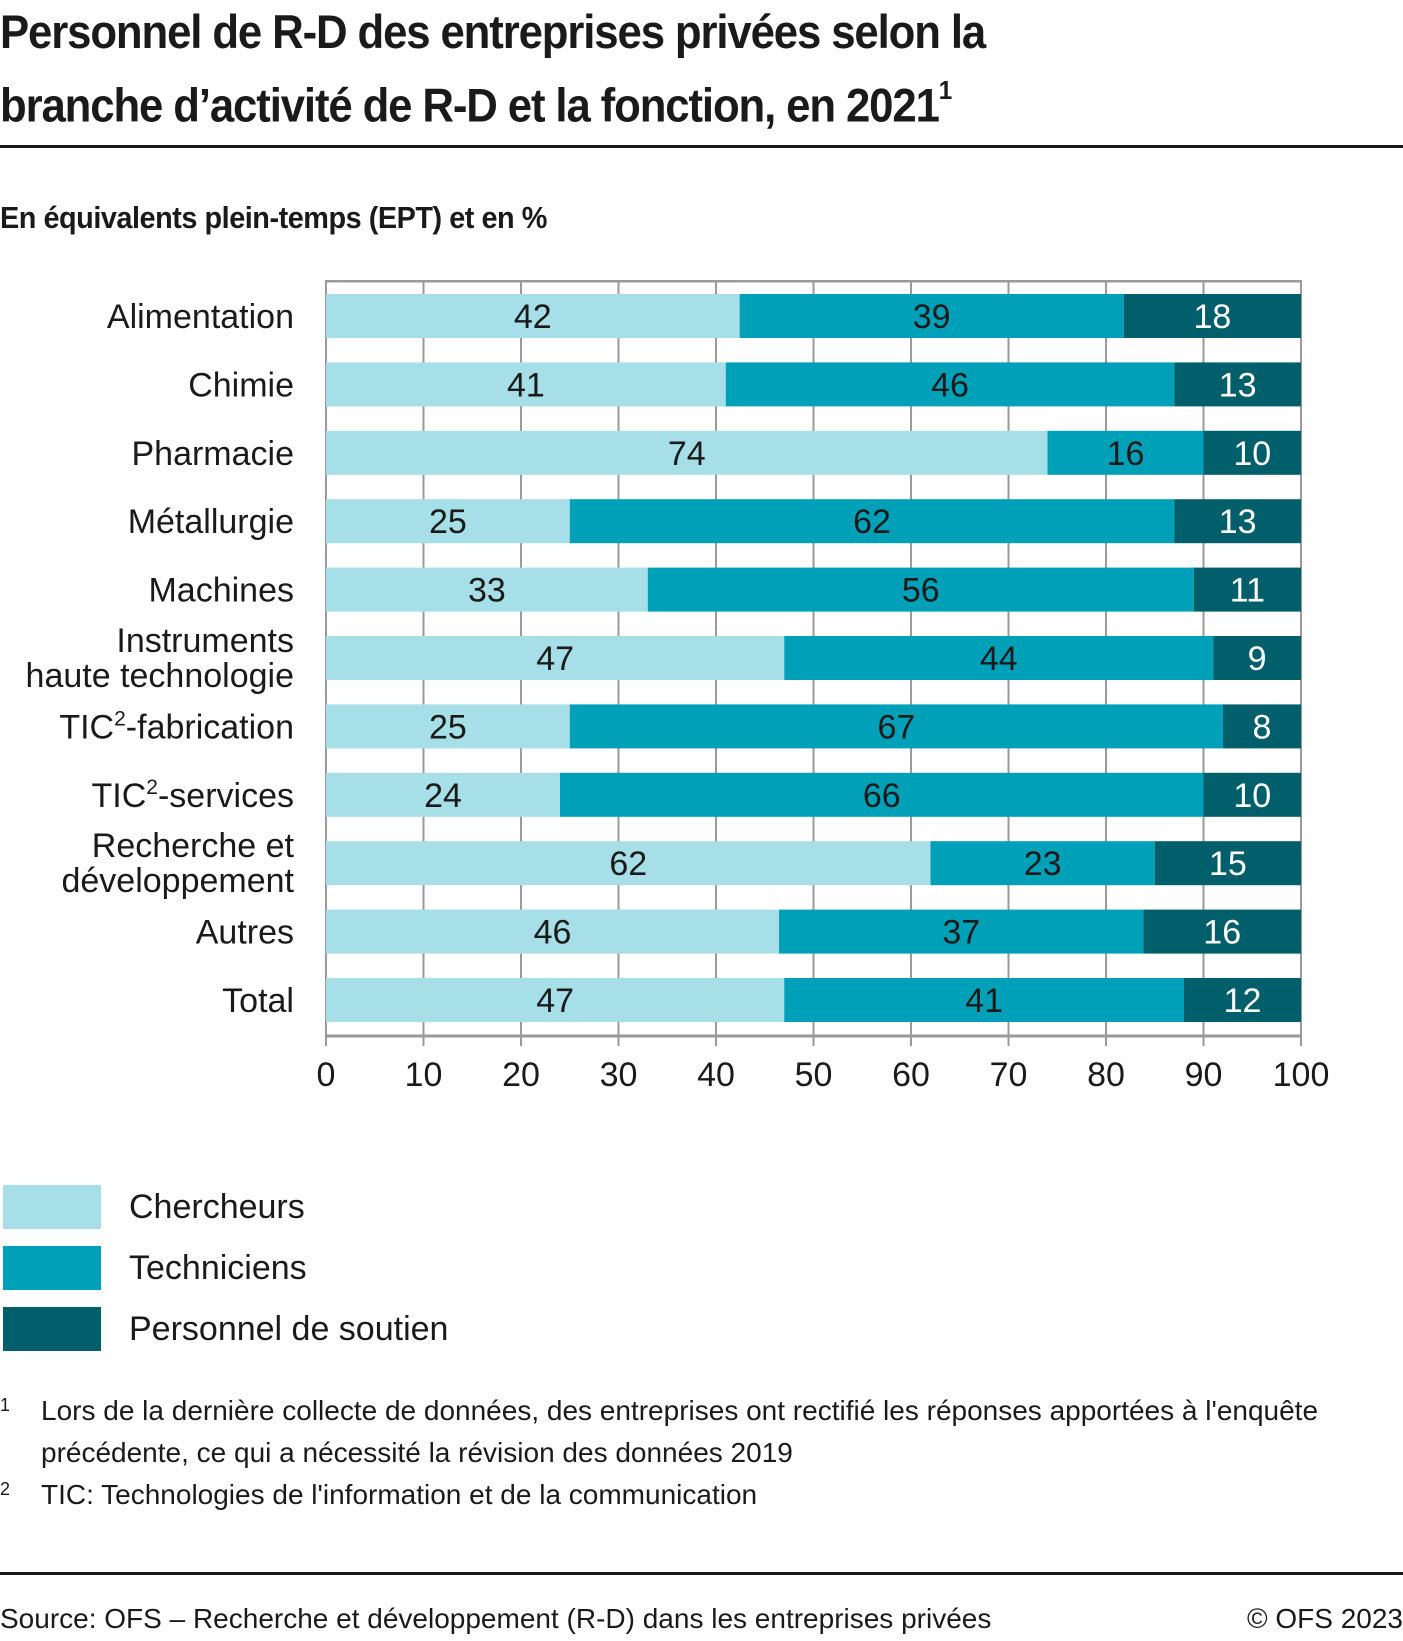 This screenshot has height=1641, width=1403. I want to click on chart-subtitle: En équivalents plein-temps (EPT) et en %, so click(273, 217).